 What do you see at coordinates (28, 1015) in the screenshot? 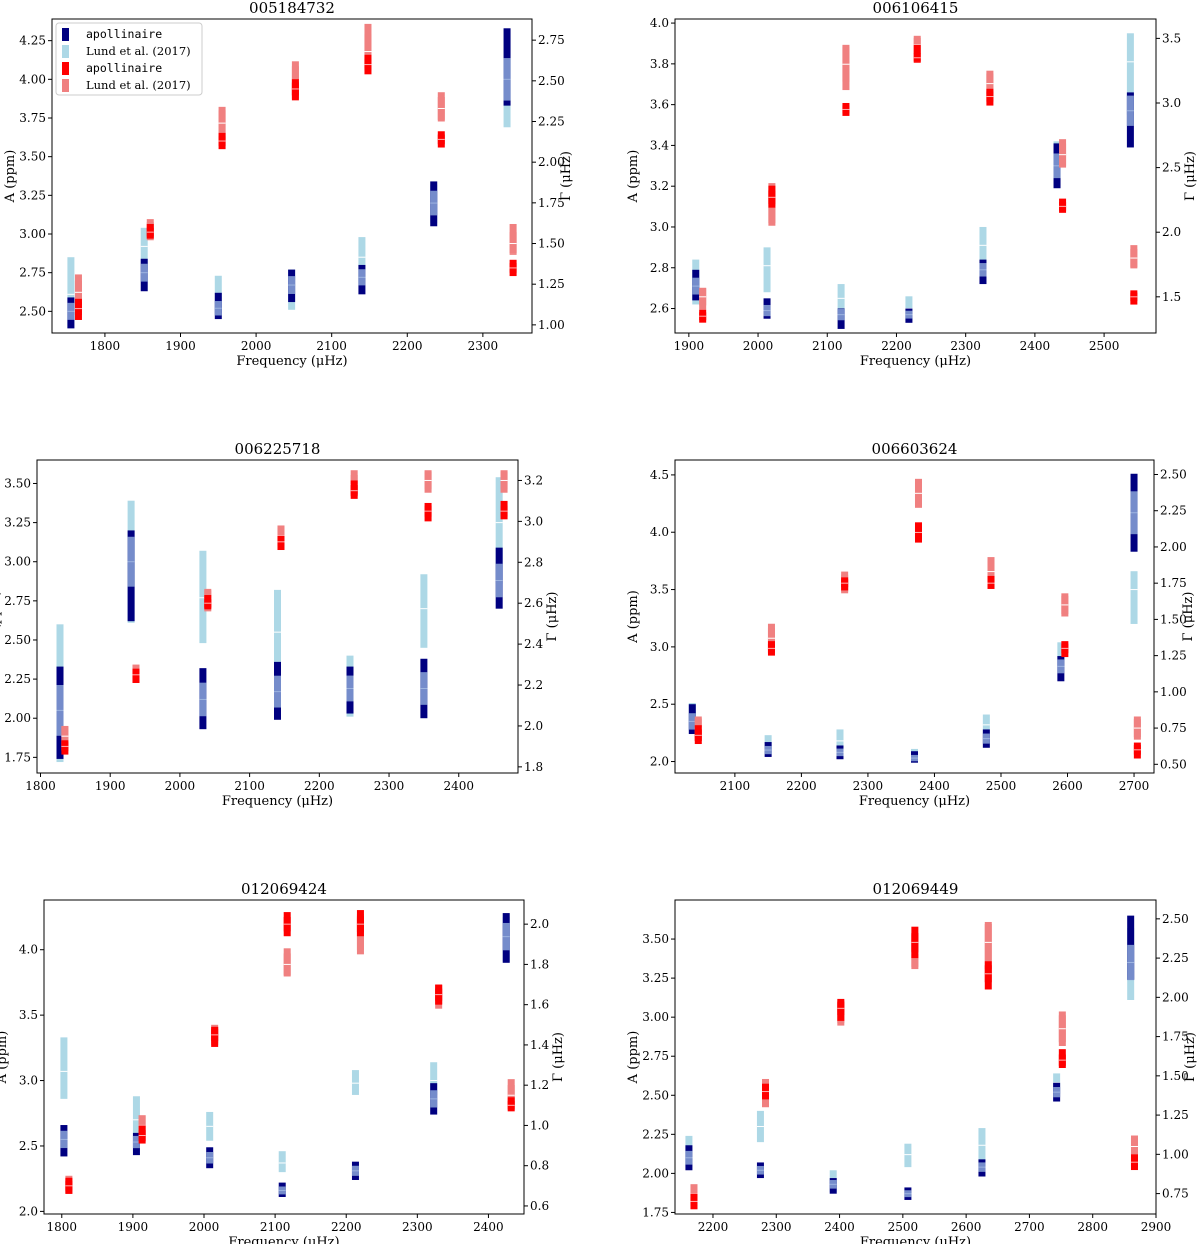
I see `y-tick-label: 3.5` at bounding box center [28, 1015].